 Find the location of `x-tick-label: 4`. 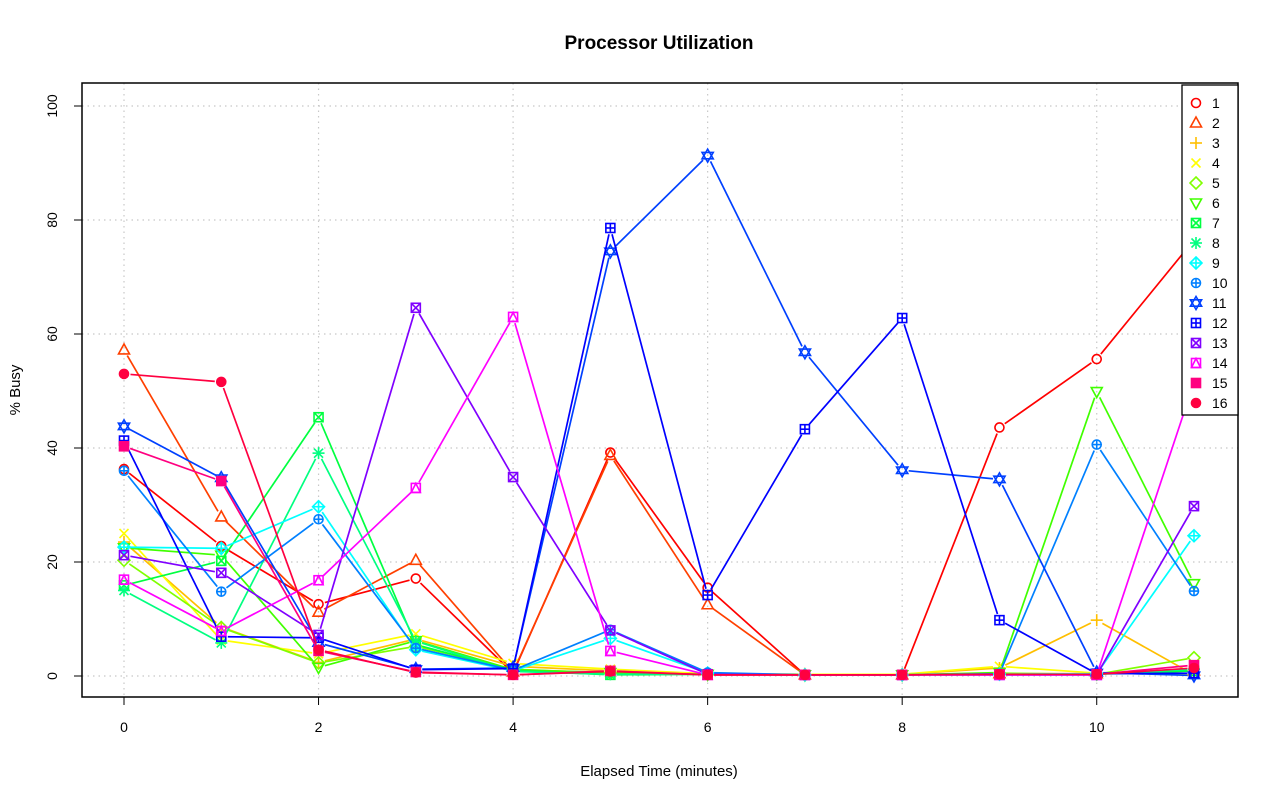

x-tick-label: 4 is located at coordinates (513, 727).